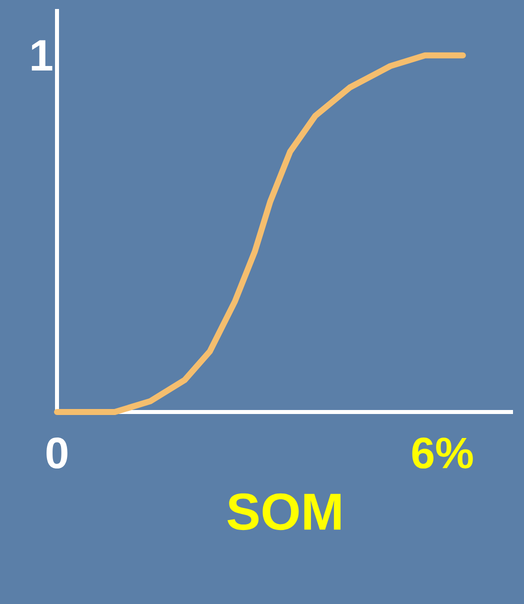  I want to click on text: 1, so click(42, 55).